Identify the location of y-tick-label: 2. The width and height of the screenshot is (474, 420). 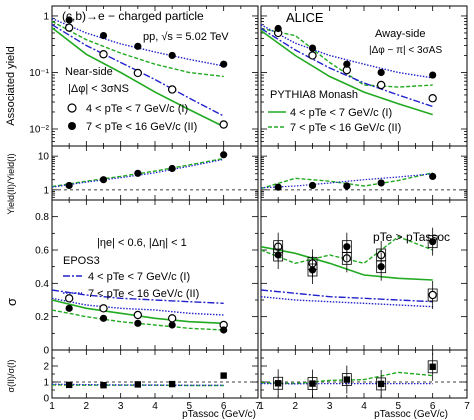
(46, 367).